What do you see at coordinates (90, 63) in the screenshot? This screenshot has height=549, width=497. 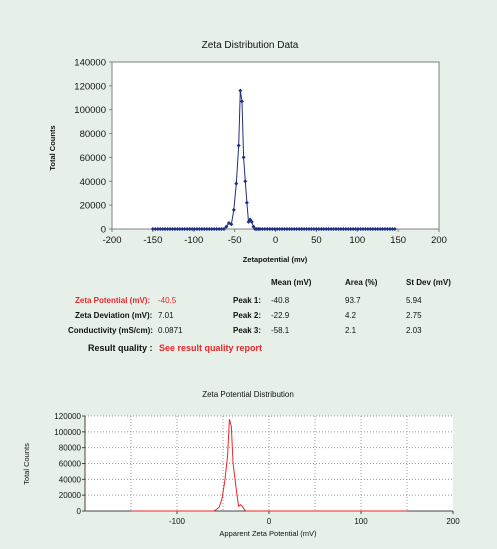 I see `chart1-ytick-label: 140000` at bounding box center [90, 63].